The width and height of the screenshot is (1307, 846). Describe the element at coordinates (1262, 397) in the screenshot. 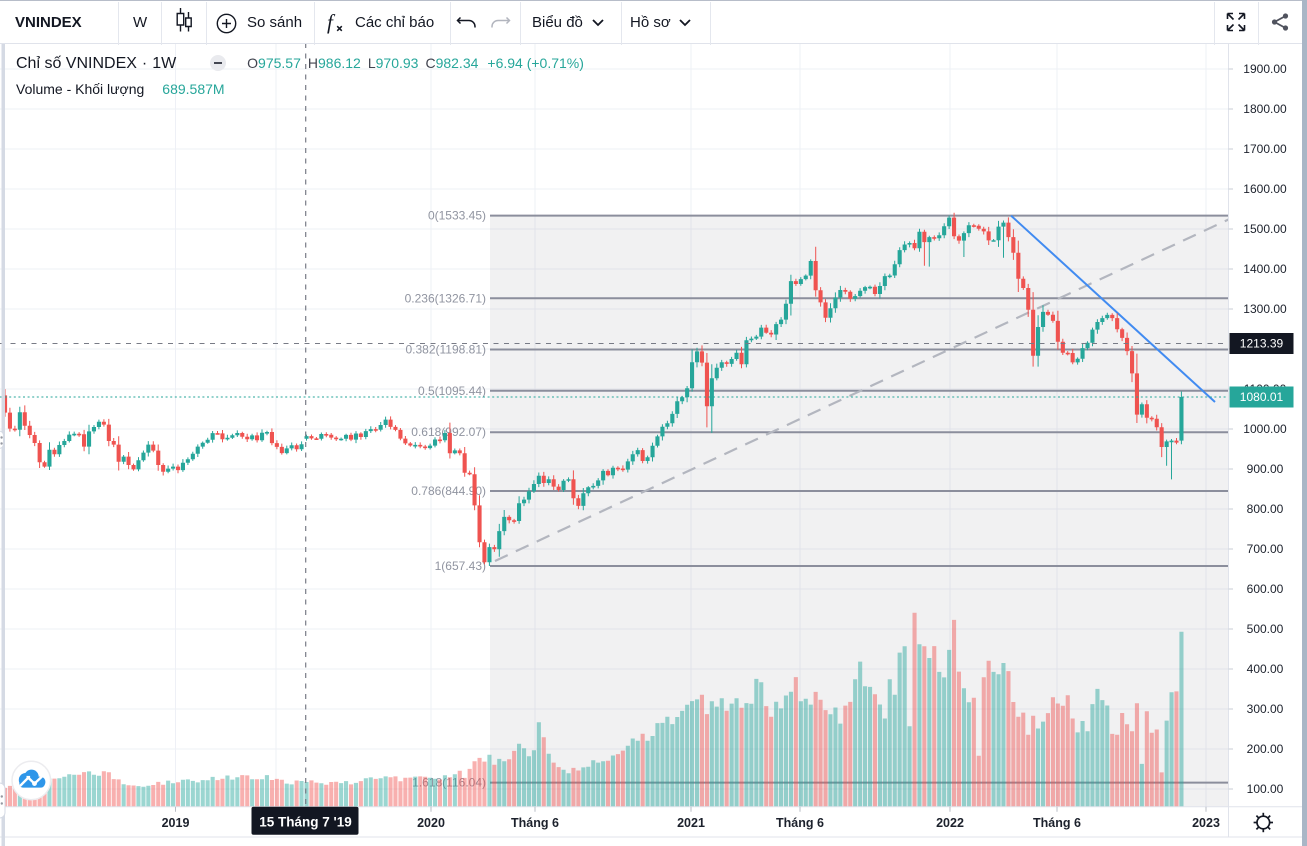

I see `svg-text: 1080.01` at that location.